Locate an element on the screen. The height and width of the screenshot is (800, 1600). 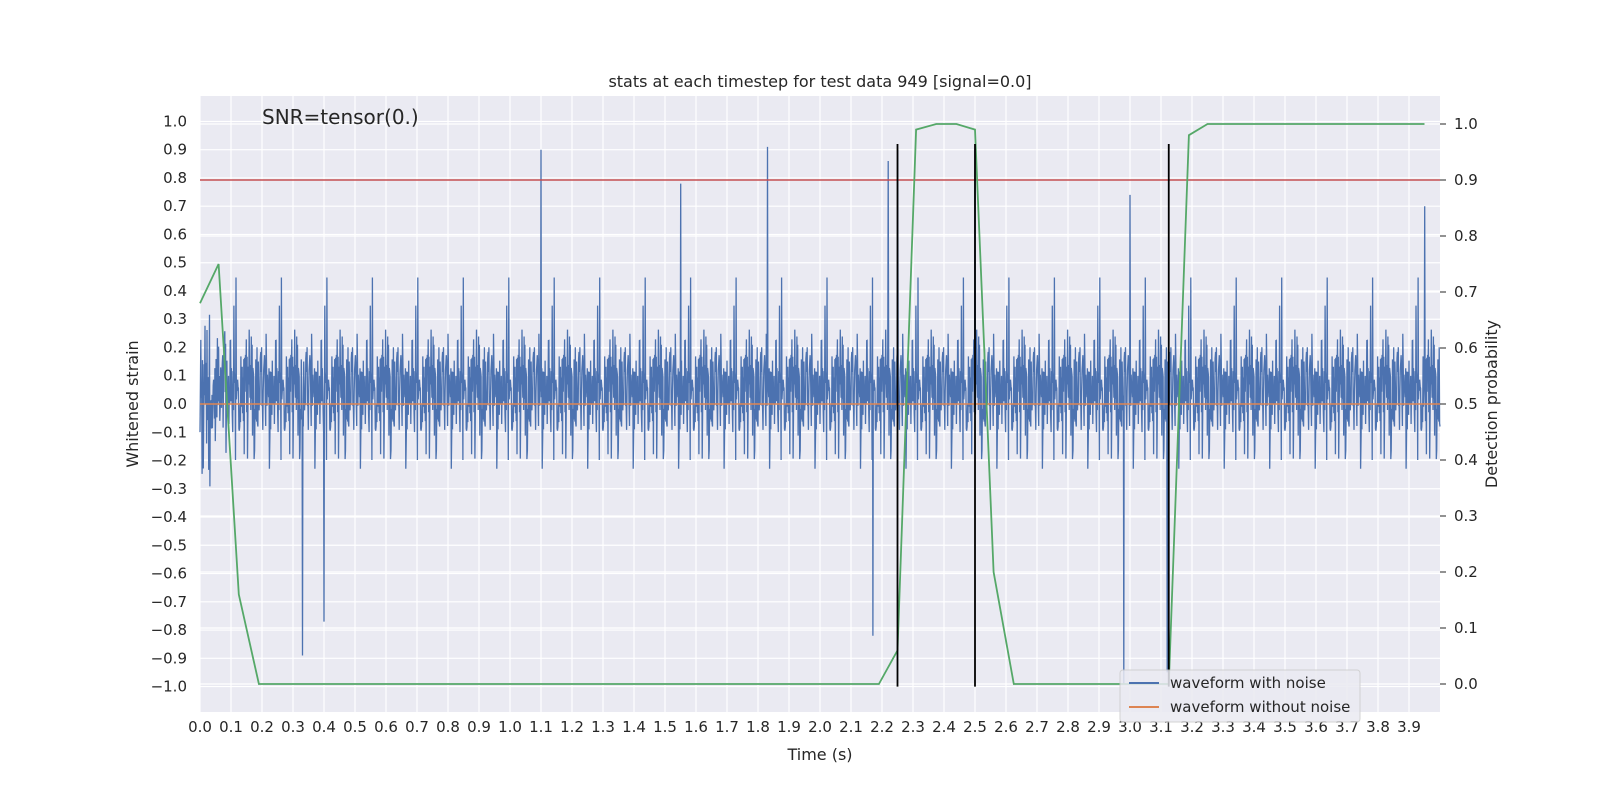
x-tick-label: 2.8 is located at coordinates (1068, 727).